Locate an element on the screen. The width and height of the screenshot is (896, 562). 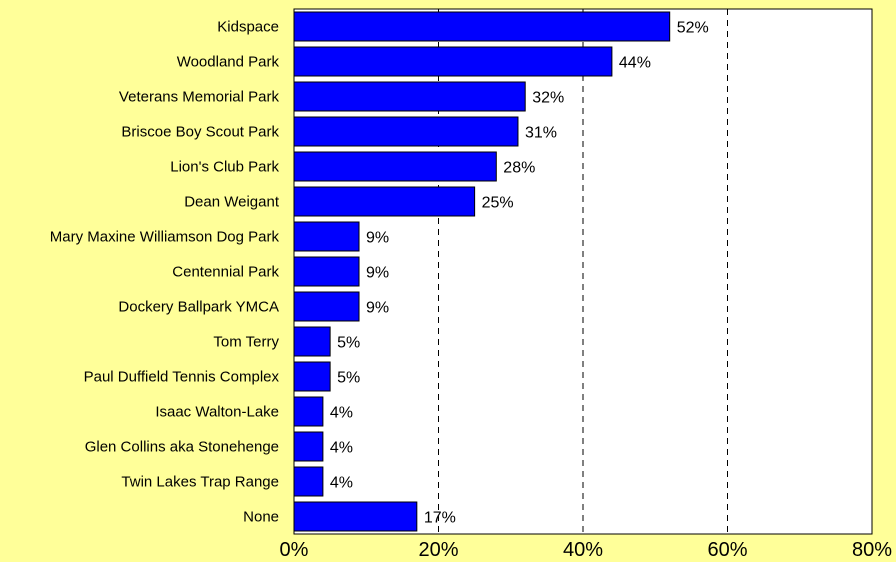
category-label-12: Glen Collins aka Stonehenge is located at coordinates (182, 447).